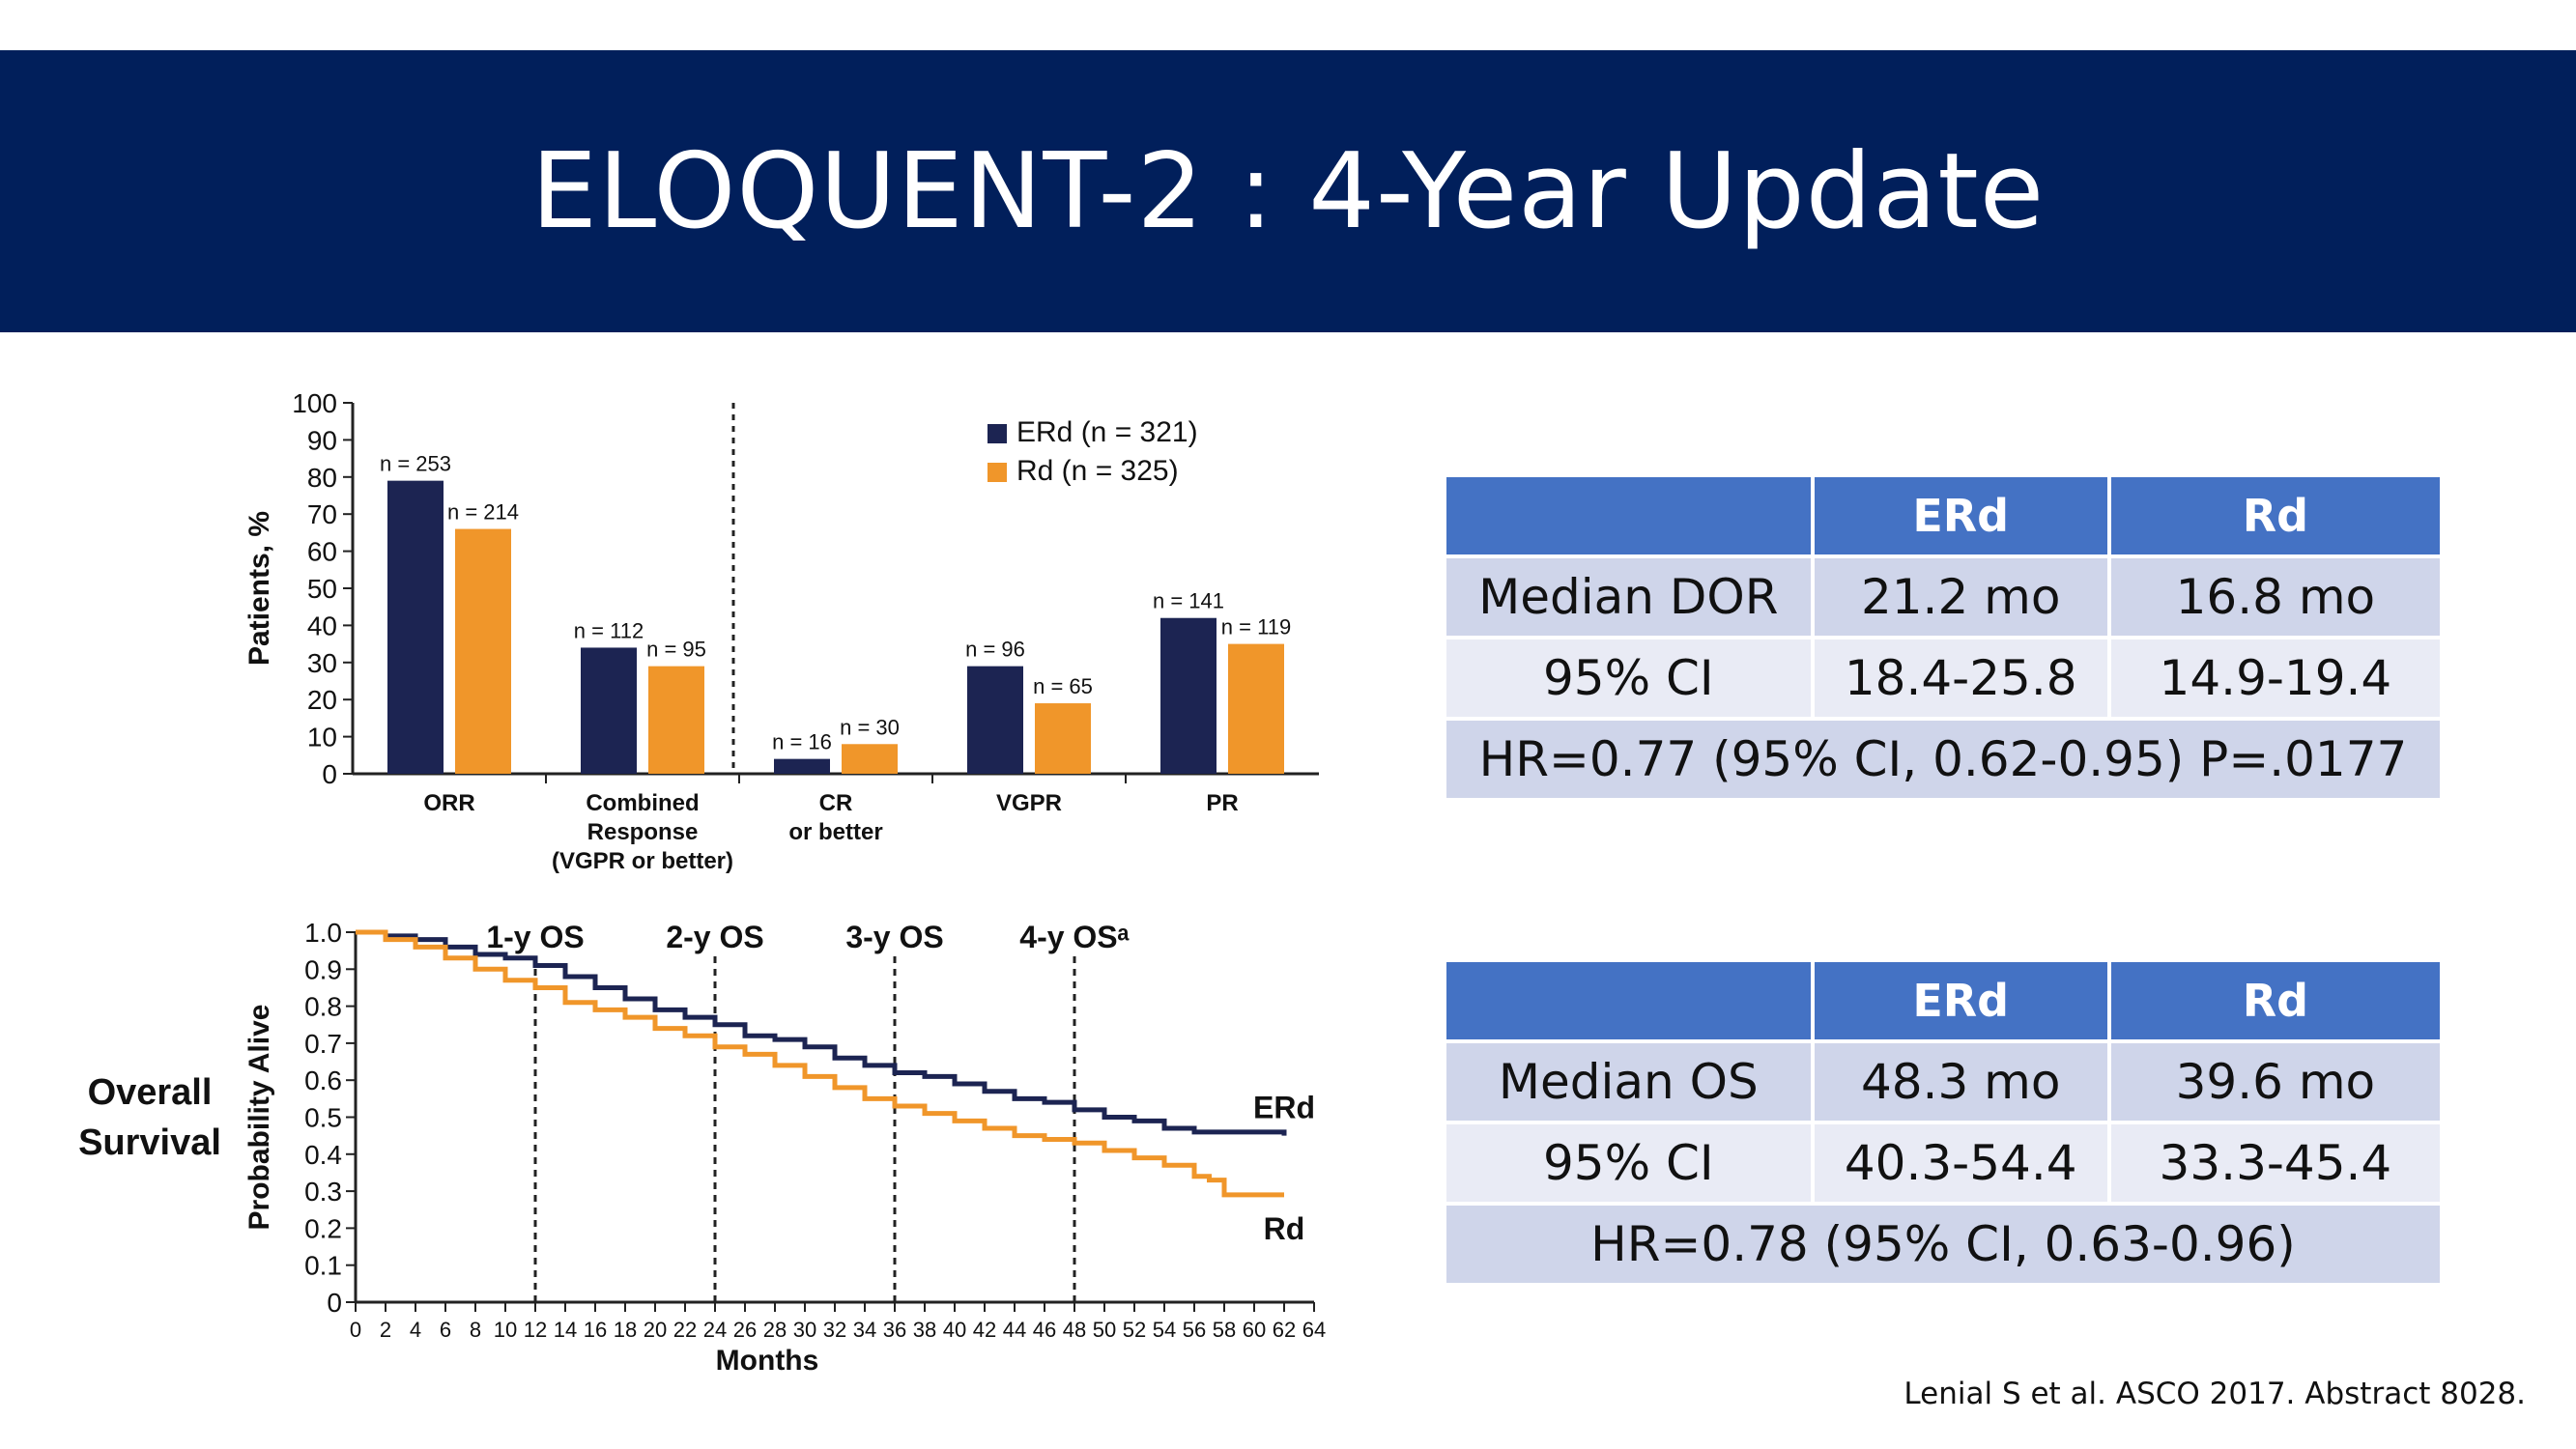 This screenshot has height=1449, width=2576. Describe the element at coordinates (1961, 1000) in the screenshot. I see `os-table-header-erd: ERd` at that location.